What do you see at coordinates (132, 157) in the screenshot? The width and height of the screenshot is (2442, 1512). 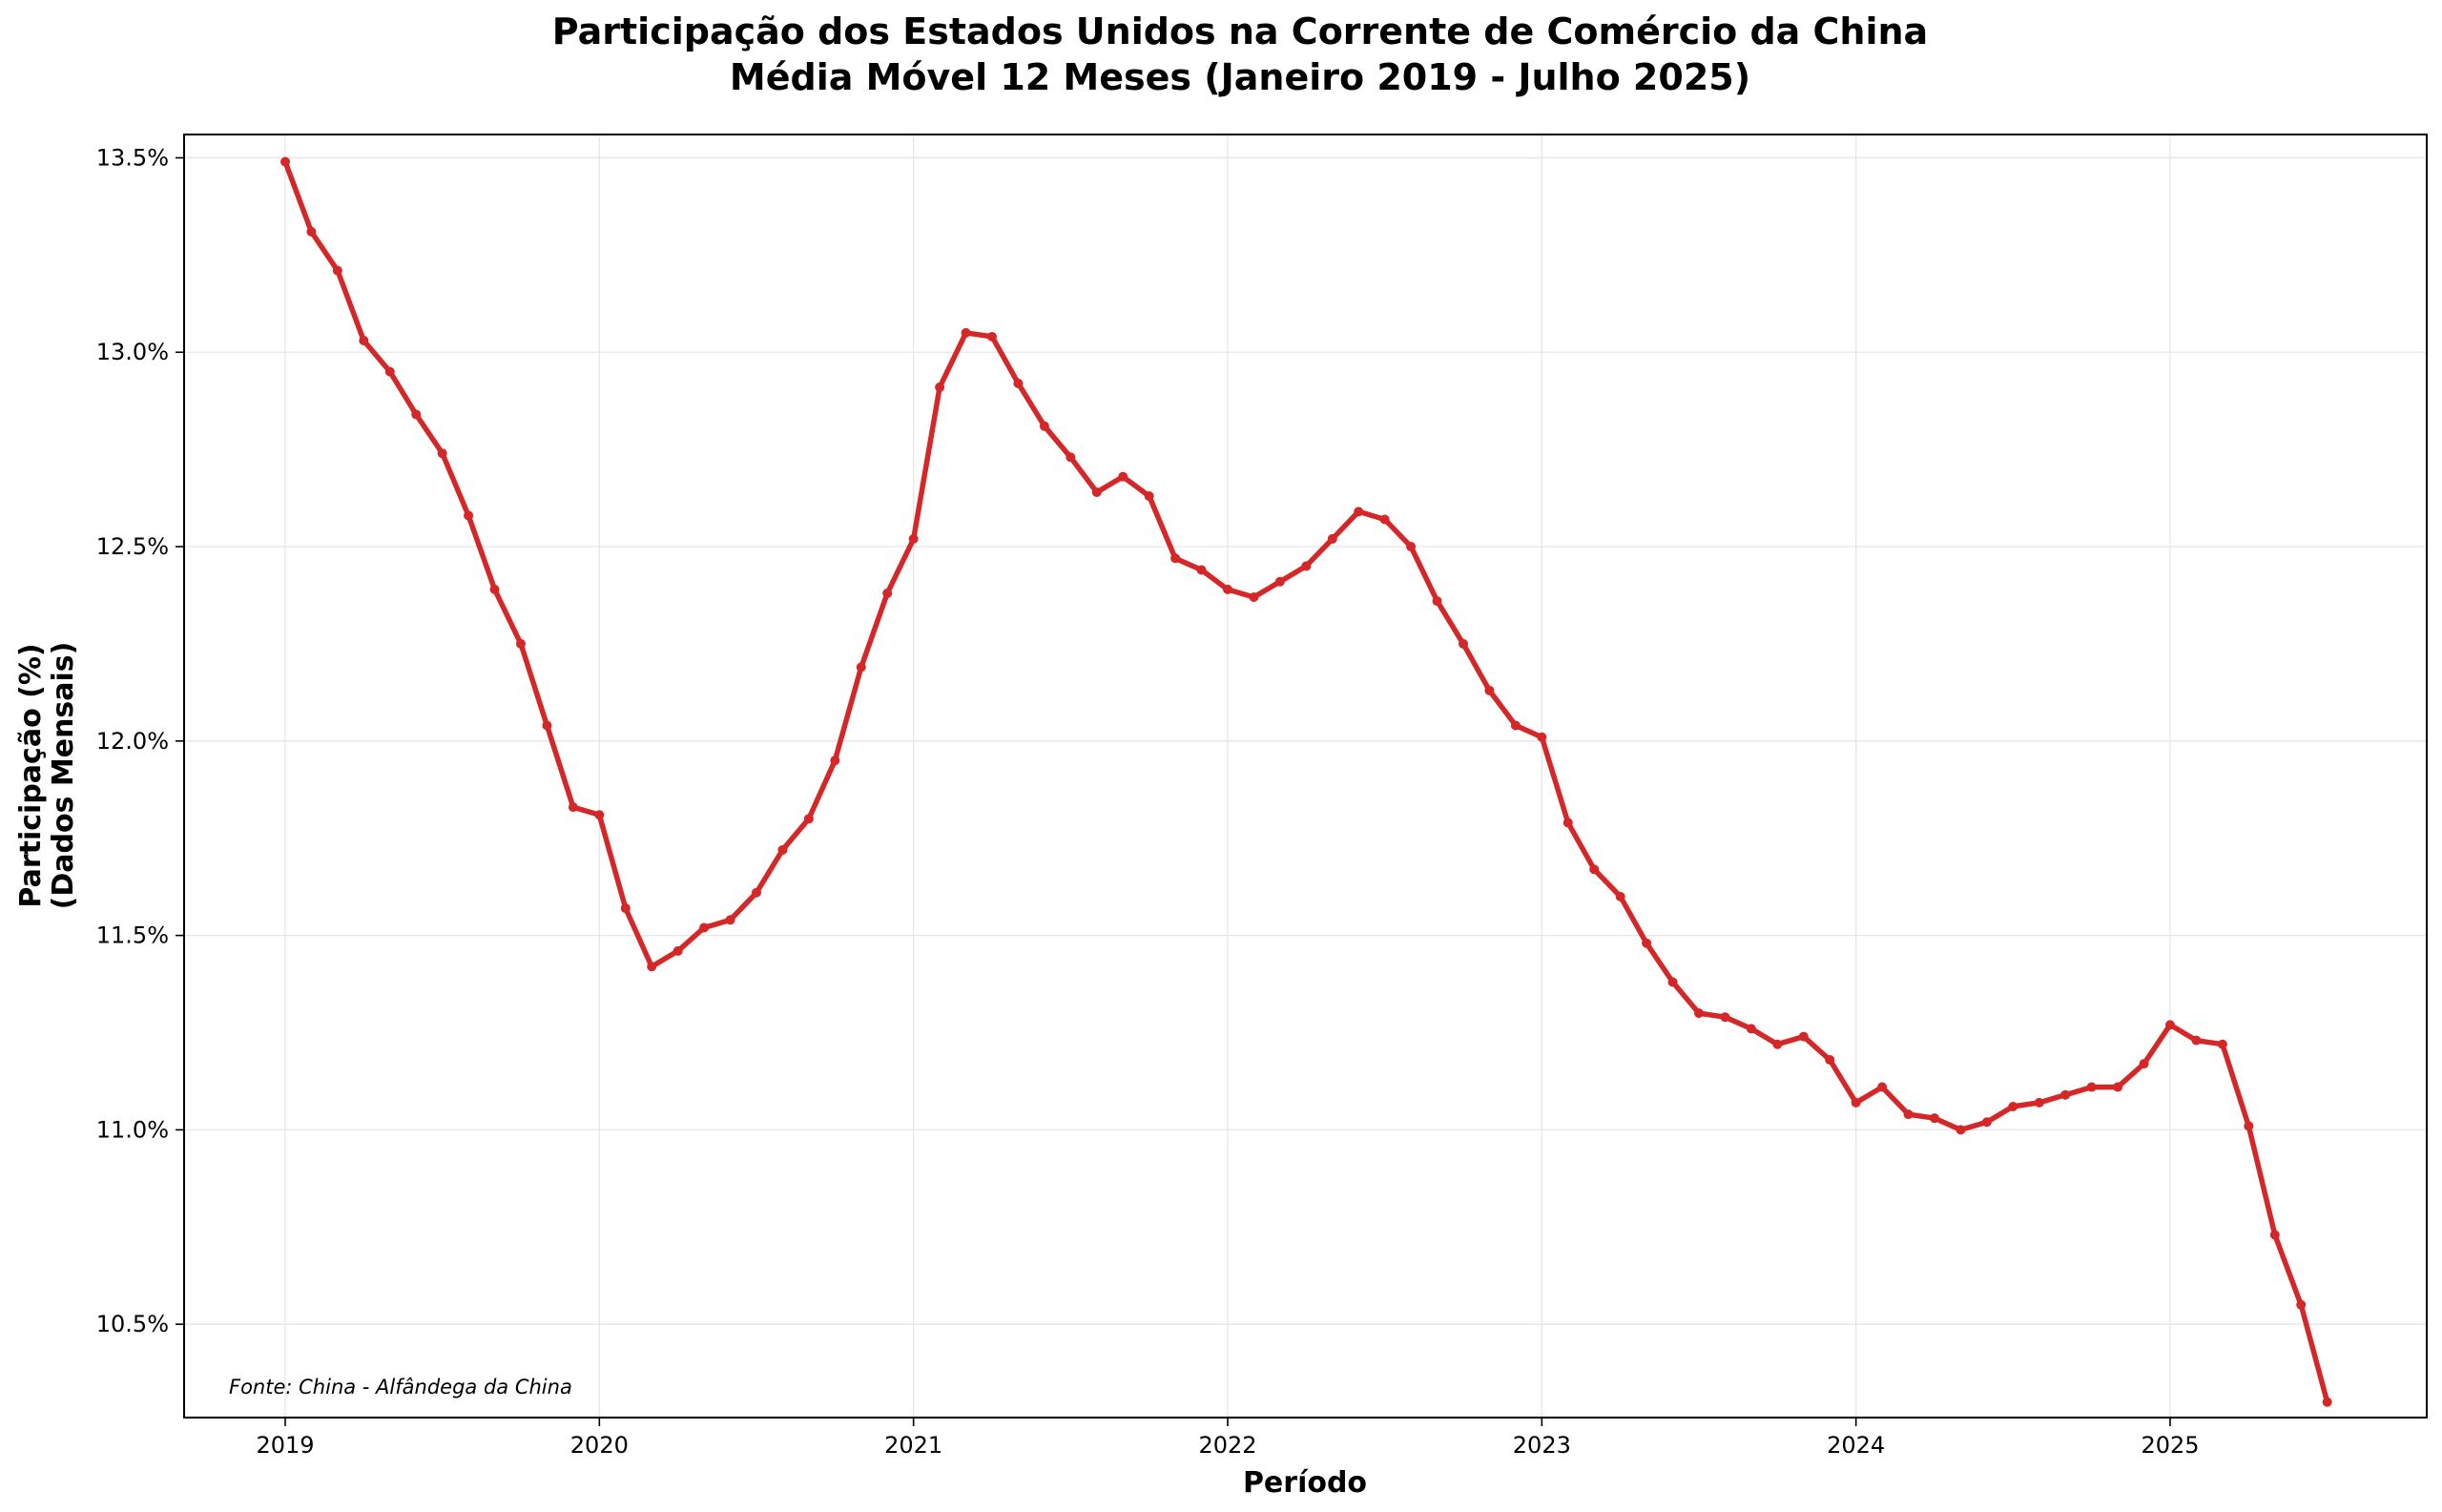 I see `y-tick-label: 13.5%` at bounding box center [132, 157].